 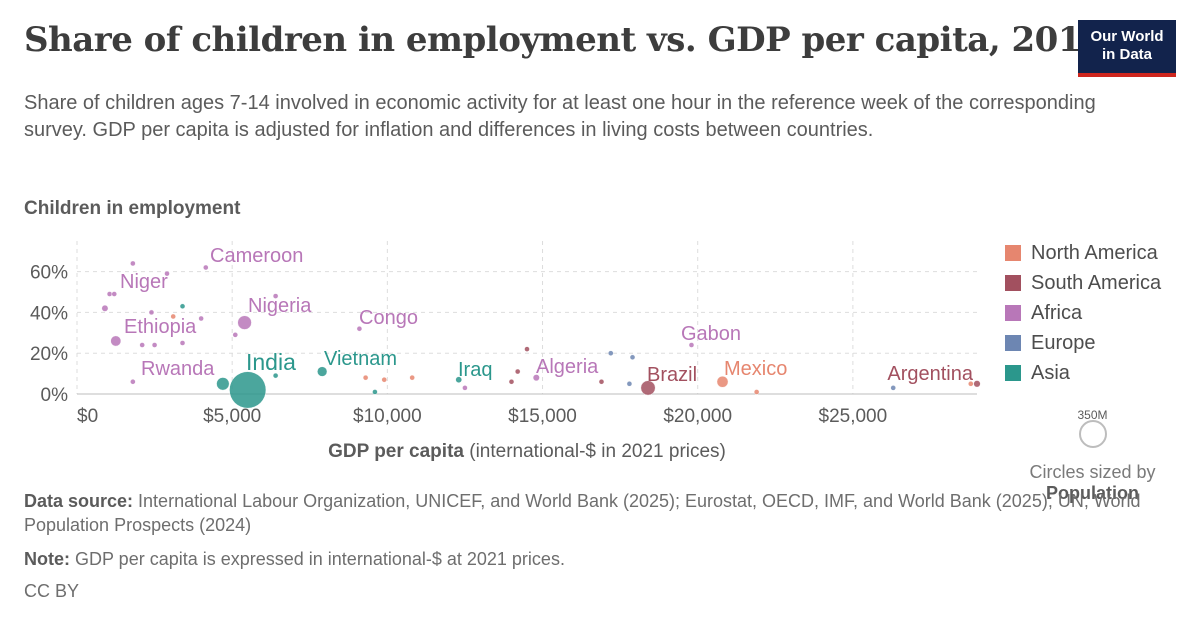 What do you see at coordinates (1063, 342) in the screenshot?
I see `legend-label: Europe` at bounding box center [1063, 342].